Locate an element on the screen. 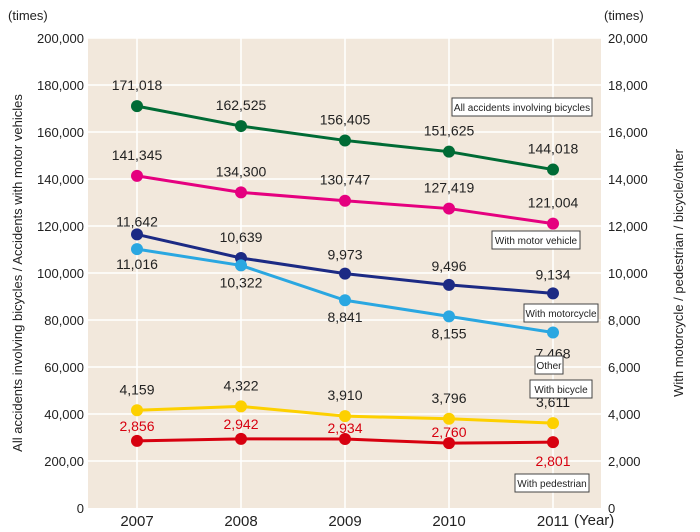  legend-item: With motorcycle is located at coordinates (561, 313).